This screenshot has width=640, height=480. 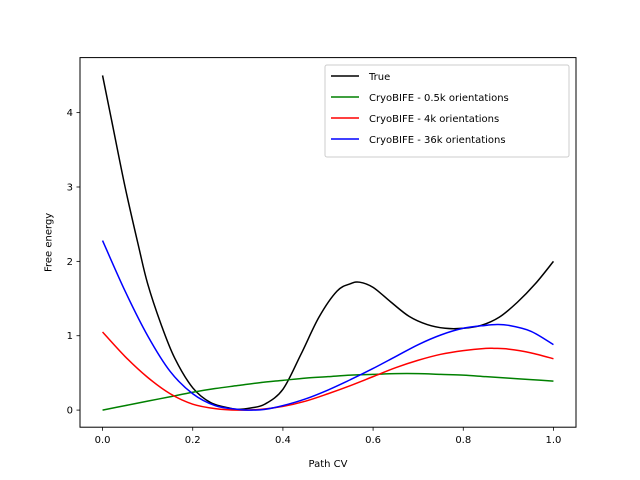 I want to click on y-tick-label: 0, so click(x=70, y=411).